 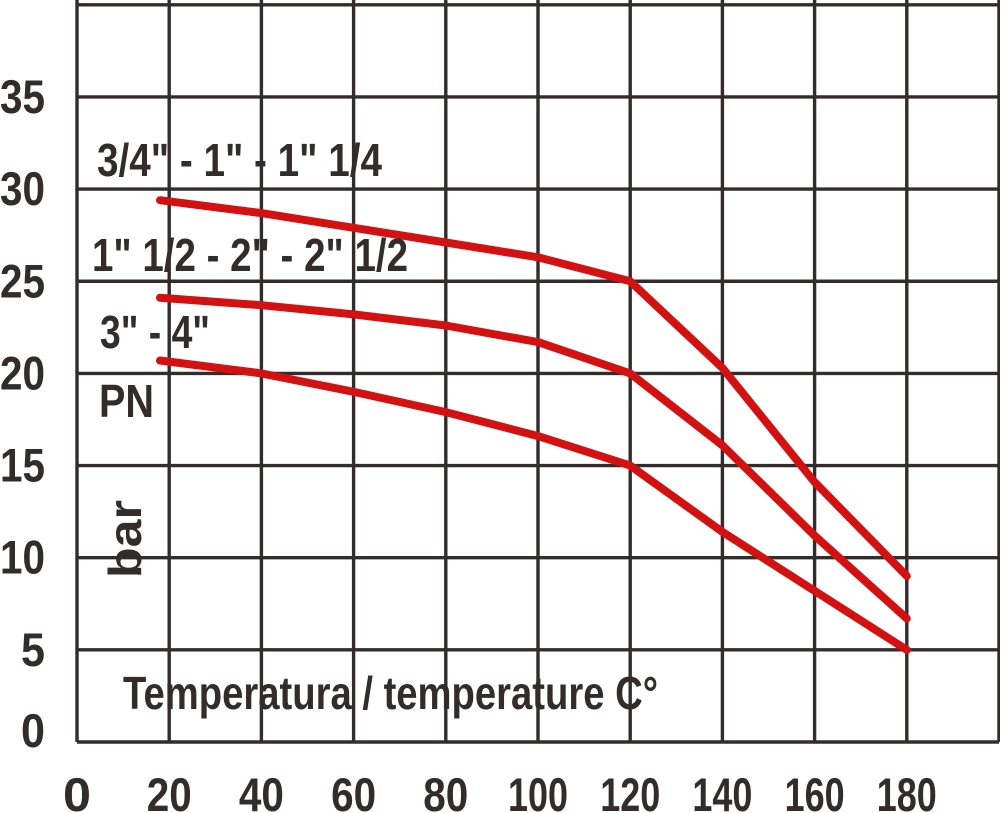 I want to click on y-tick-label: 5, so click(x=33, y=649).